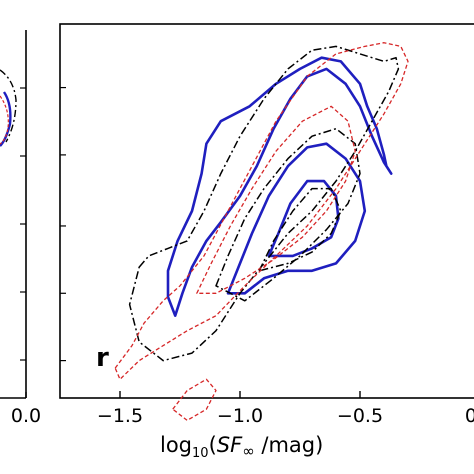 Image resolution: width=474 pixels, height=474 pixels. Describe the element at coordinates (63, 224) in the screenshot. I see `y-ticks` at that location.